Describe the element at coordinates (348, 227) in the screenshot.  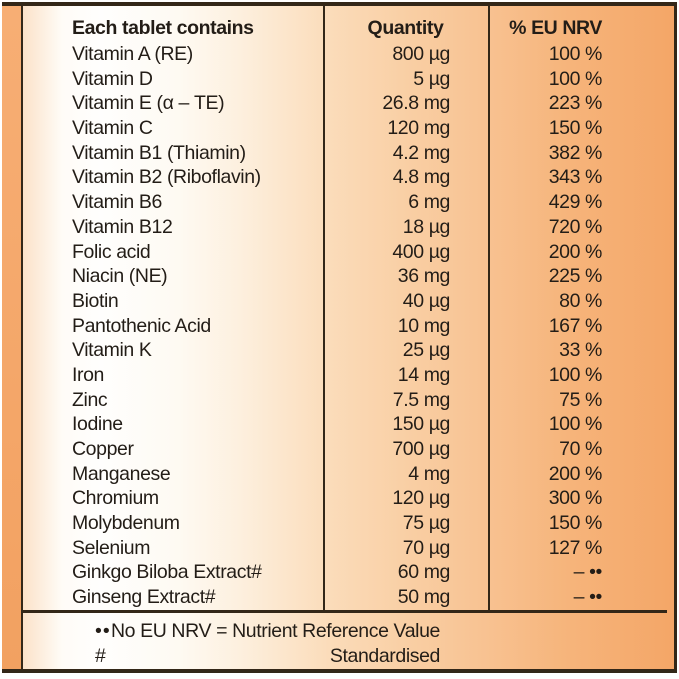
I see `table-row: Vitamin B12 18 µg 720 %` at that location.